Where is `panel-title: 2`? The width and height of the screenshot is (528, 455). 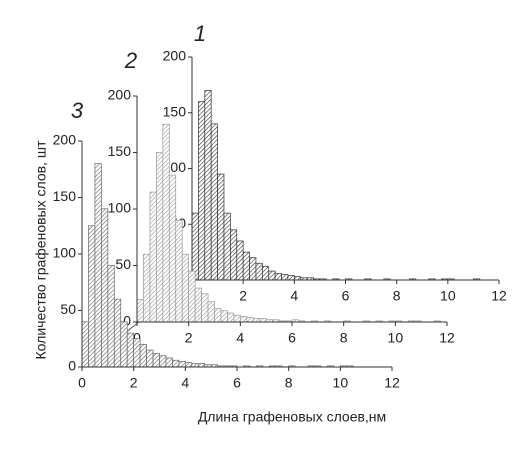
panel-title: 2 is located at coordinates (130, 60).